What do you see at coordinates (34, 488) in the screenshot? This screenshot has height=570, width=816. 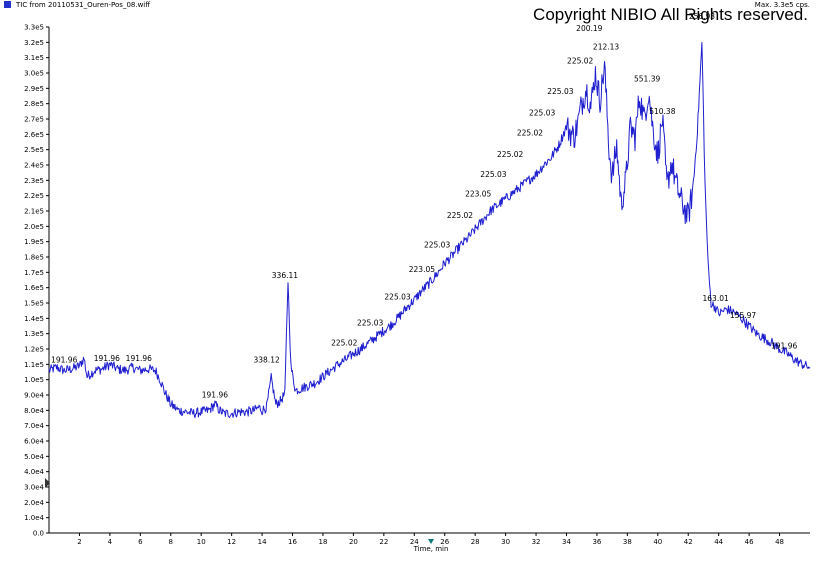 I see `y-tick-label: 3.0e4` at bounding box center [34, 488].